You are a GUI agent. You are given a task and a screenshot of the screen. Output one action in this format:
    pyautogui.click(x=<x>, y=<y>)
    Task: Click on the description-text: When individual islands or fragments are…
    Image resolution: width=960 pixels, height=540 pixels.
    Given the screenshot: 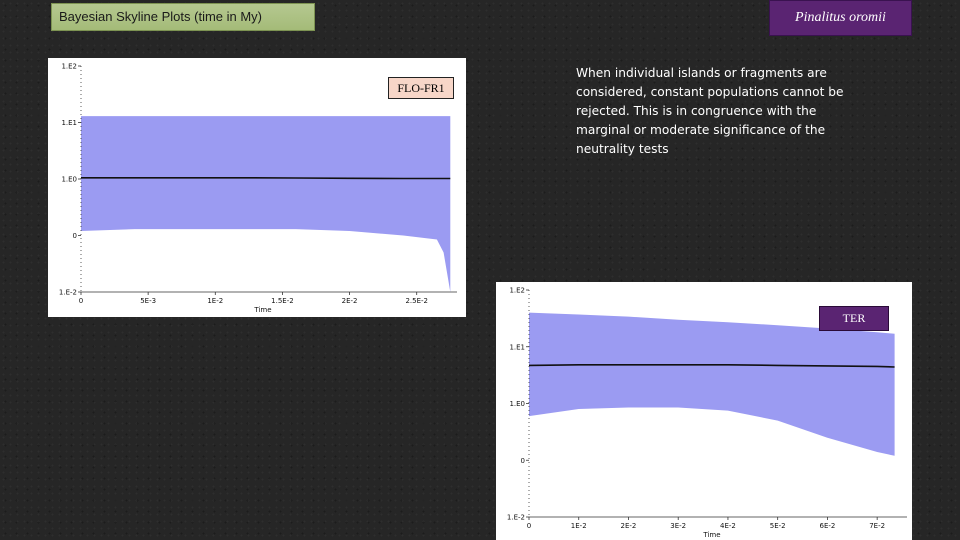 What is the action you would take?
    pyautogui.click(x=710, y=111)
    